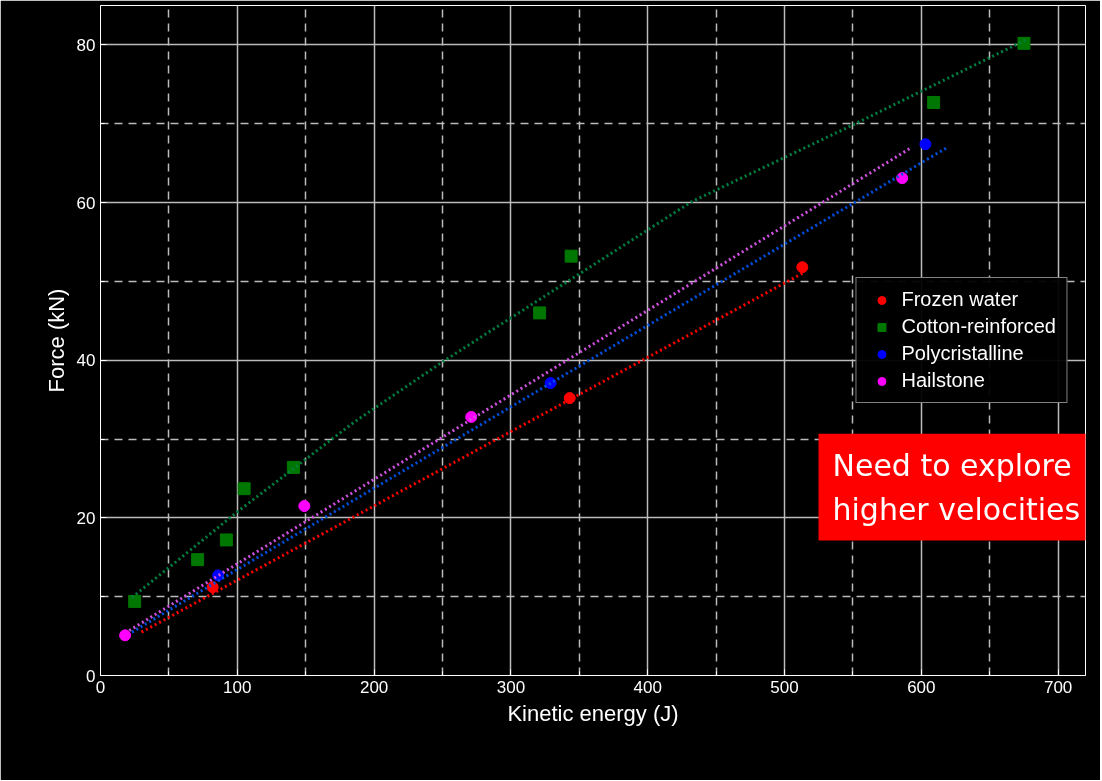 The height and width of the screenshot is (781, 1102). Describe the element at coordinates (511, 687) in the screenshot. I see `x-tick-label: 300` at that location.